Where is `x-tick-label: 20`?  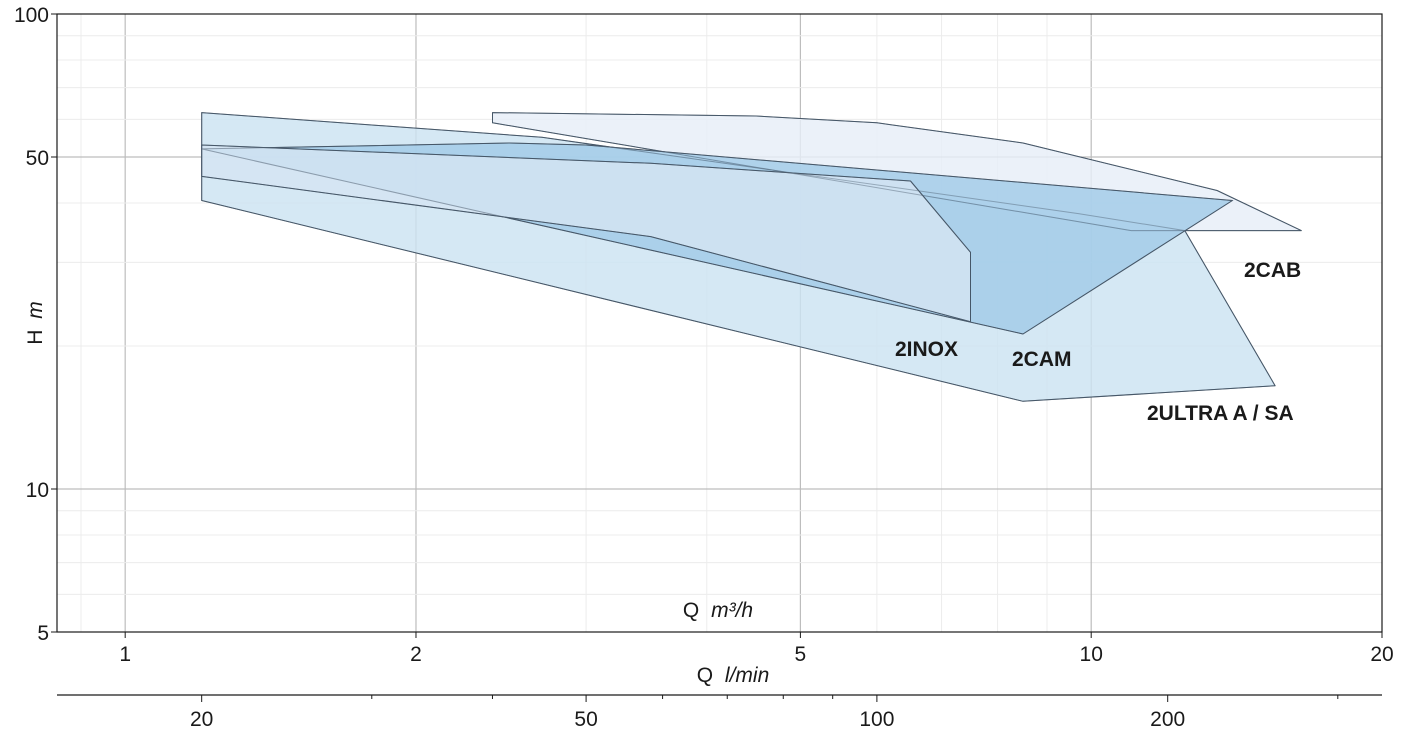
x-tick-label: 20 is located at coordinates (1381, 654).